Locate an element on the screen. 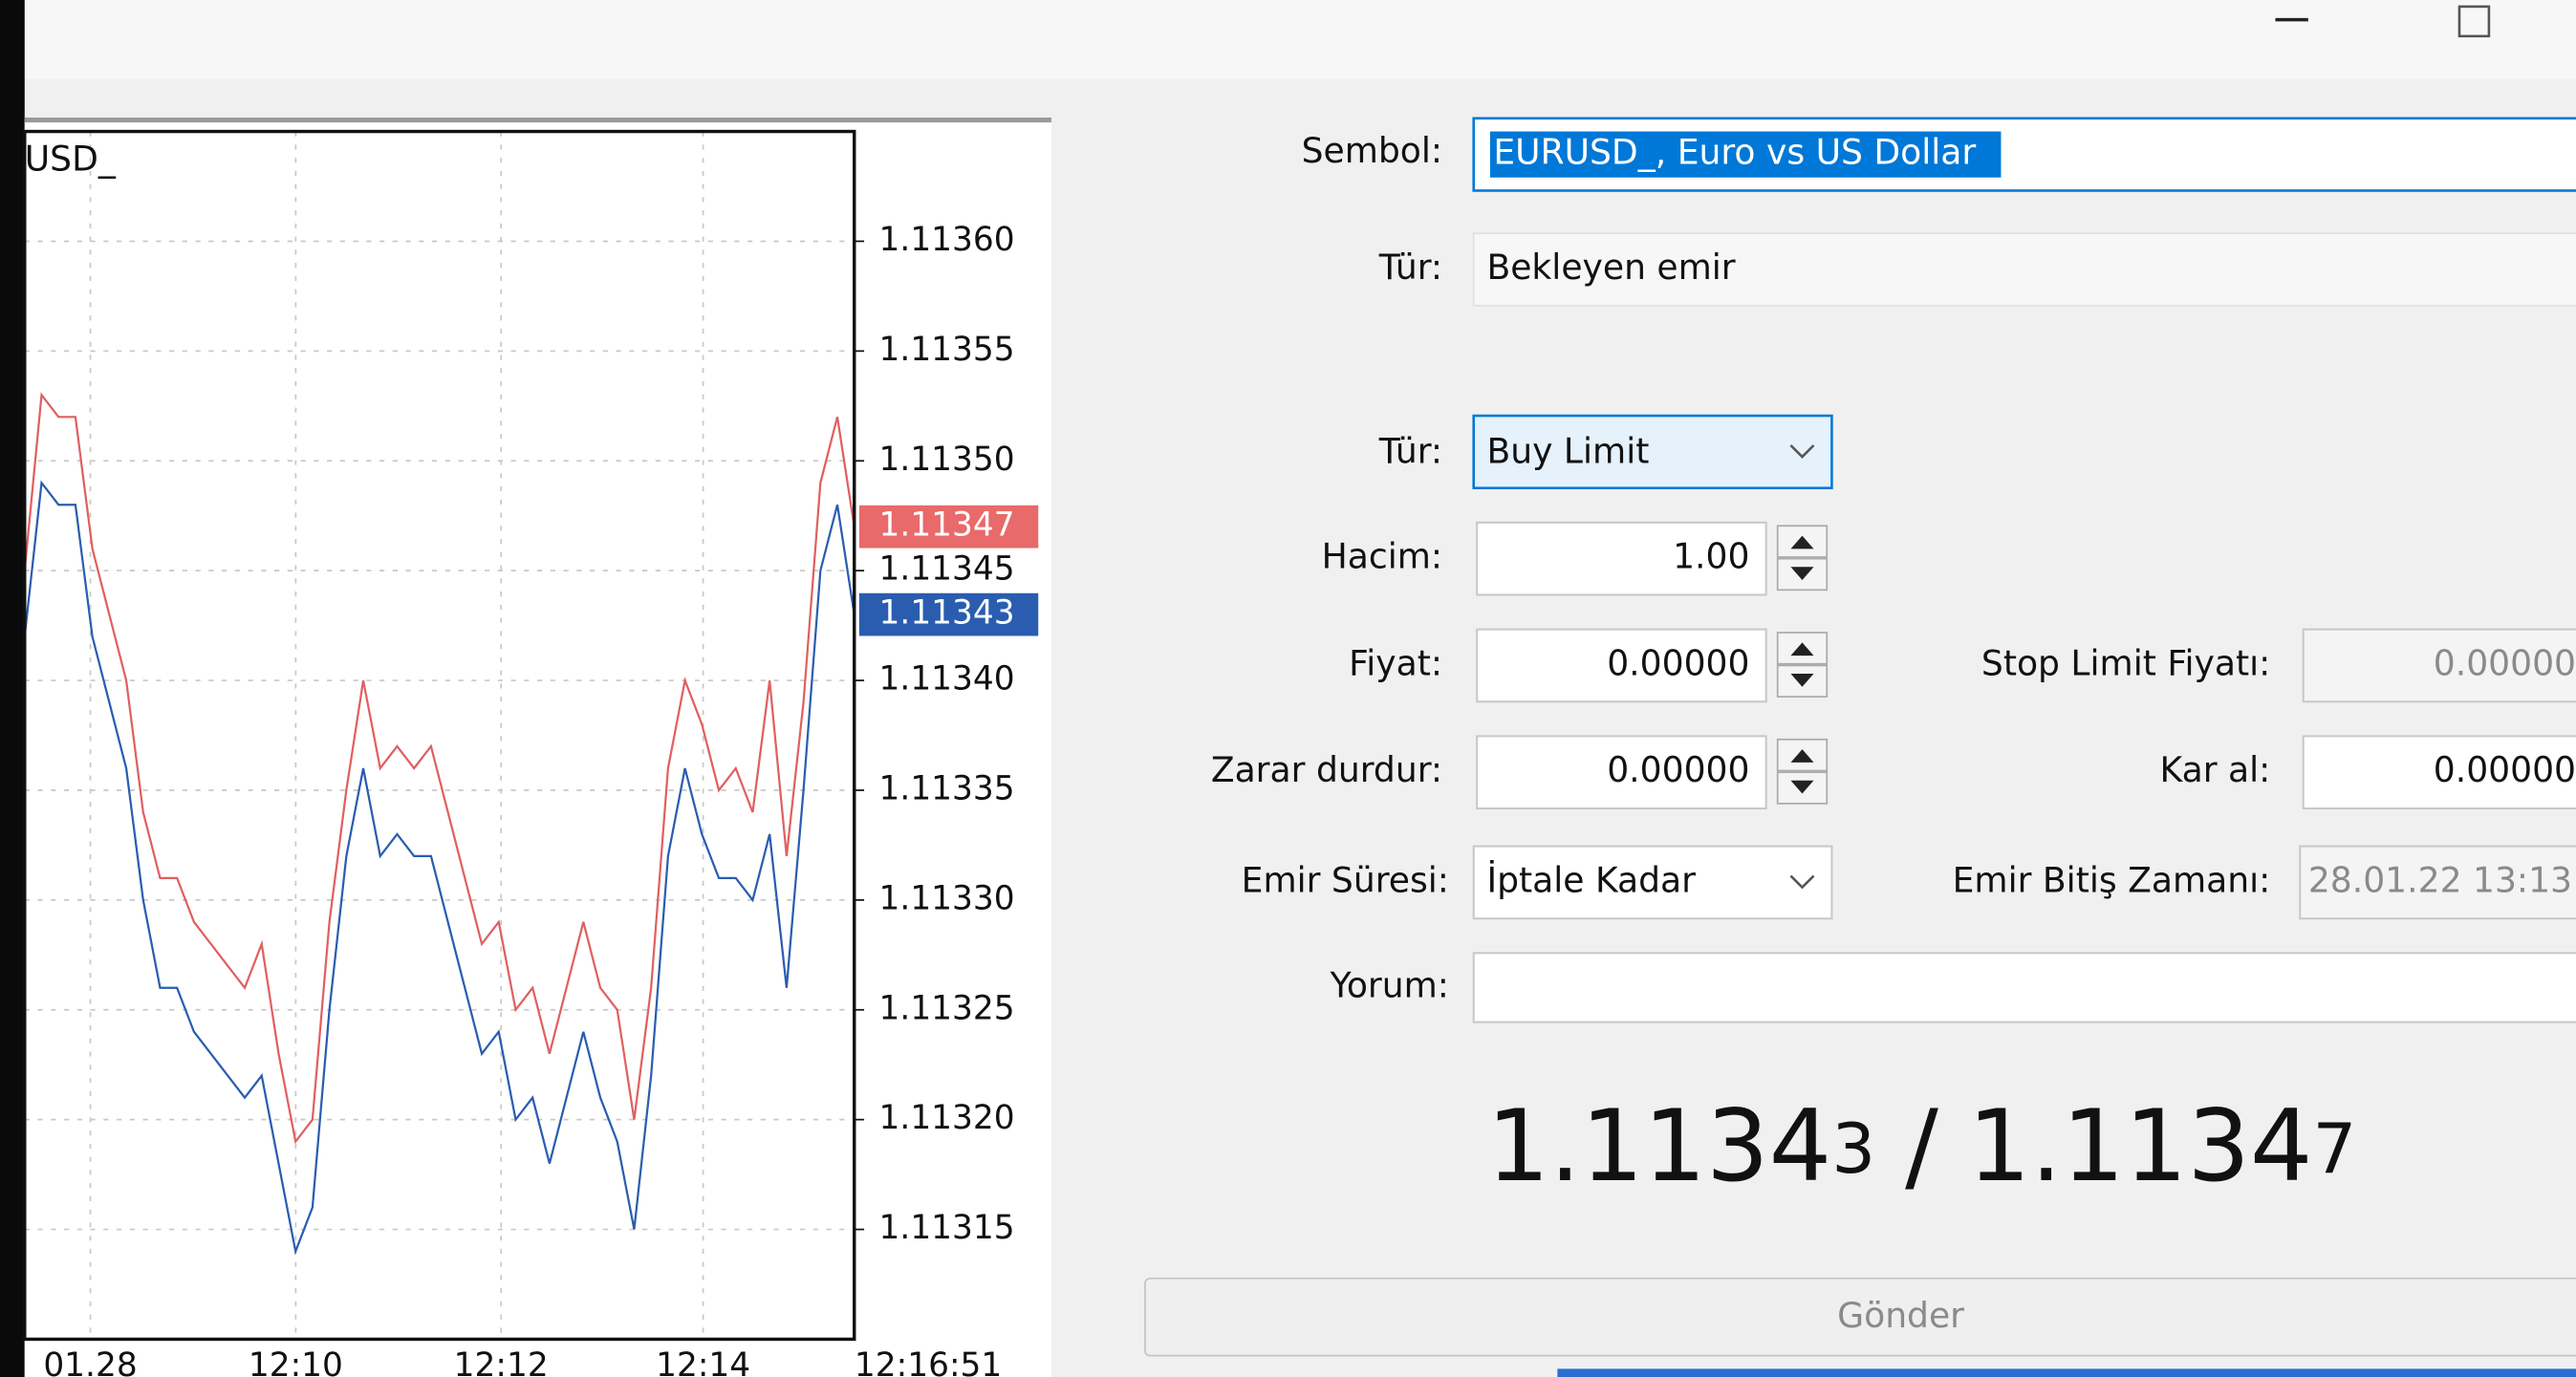 The height and width of the screenshot is (1377, 2576). volume-value: 1.00 is located at coordinates (1711, 556).